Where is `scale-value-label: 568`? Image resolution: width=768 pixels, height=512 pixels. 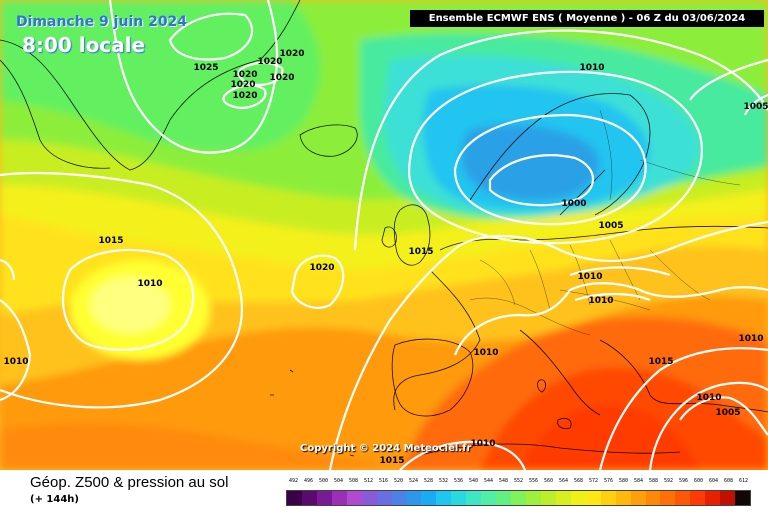 scale-value-label: 568 is located at coordinates (578, 481).